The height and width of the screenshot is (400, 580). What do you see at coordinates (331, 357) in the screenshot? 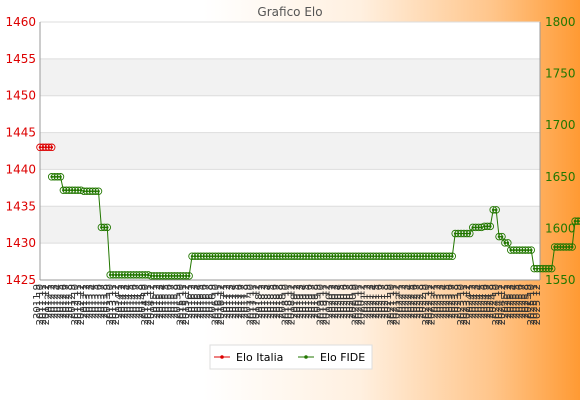
I see `legend-item-elo-fide: Elo FIDE` at bounding box center [331, 357].